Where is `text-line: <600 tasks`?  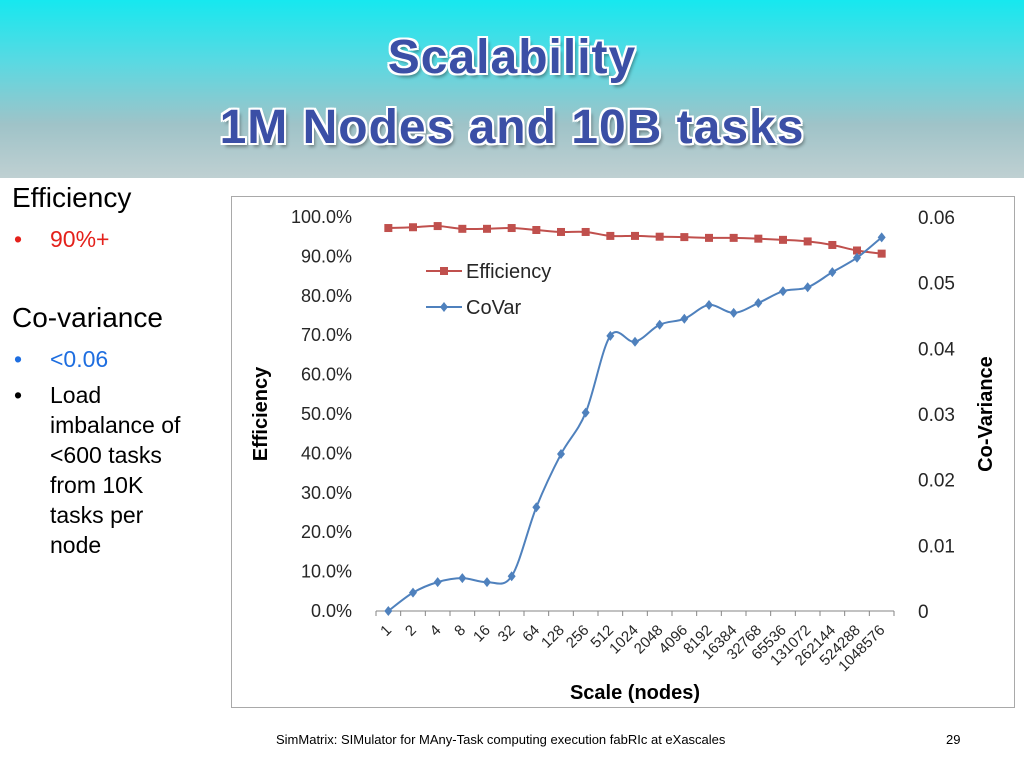 text-line: <600 tasks is located at coordinates (106, 455).